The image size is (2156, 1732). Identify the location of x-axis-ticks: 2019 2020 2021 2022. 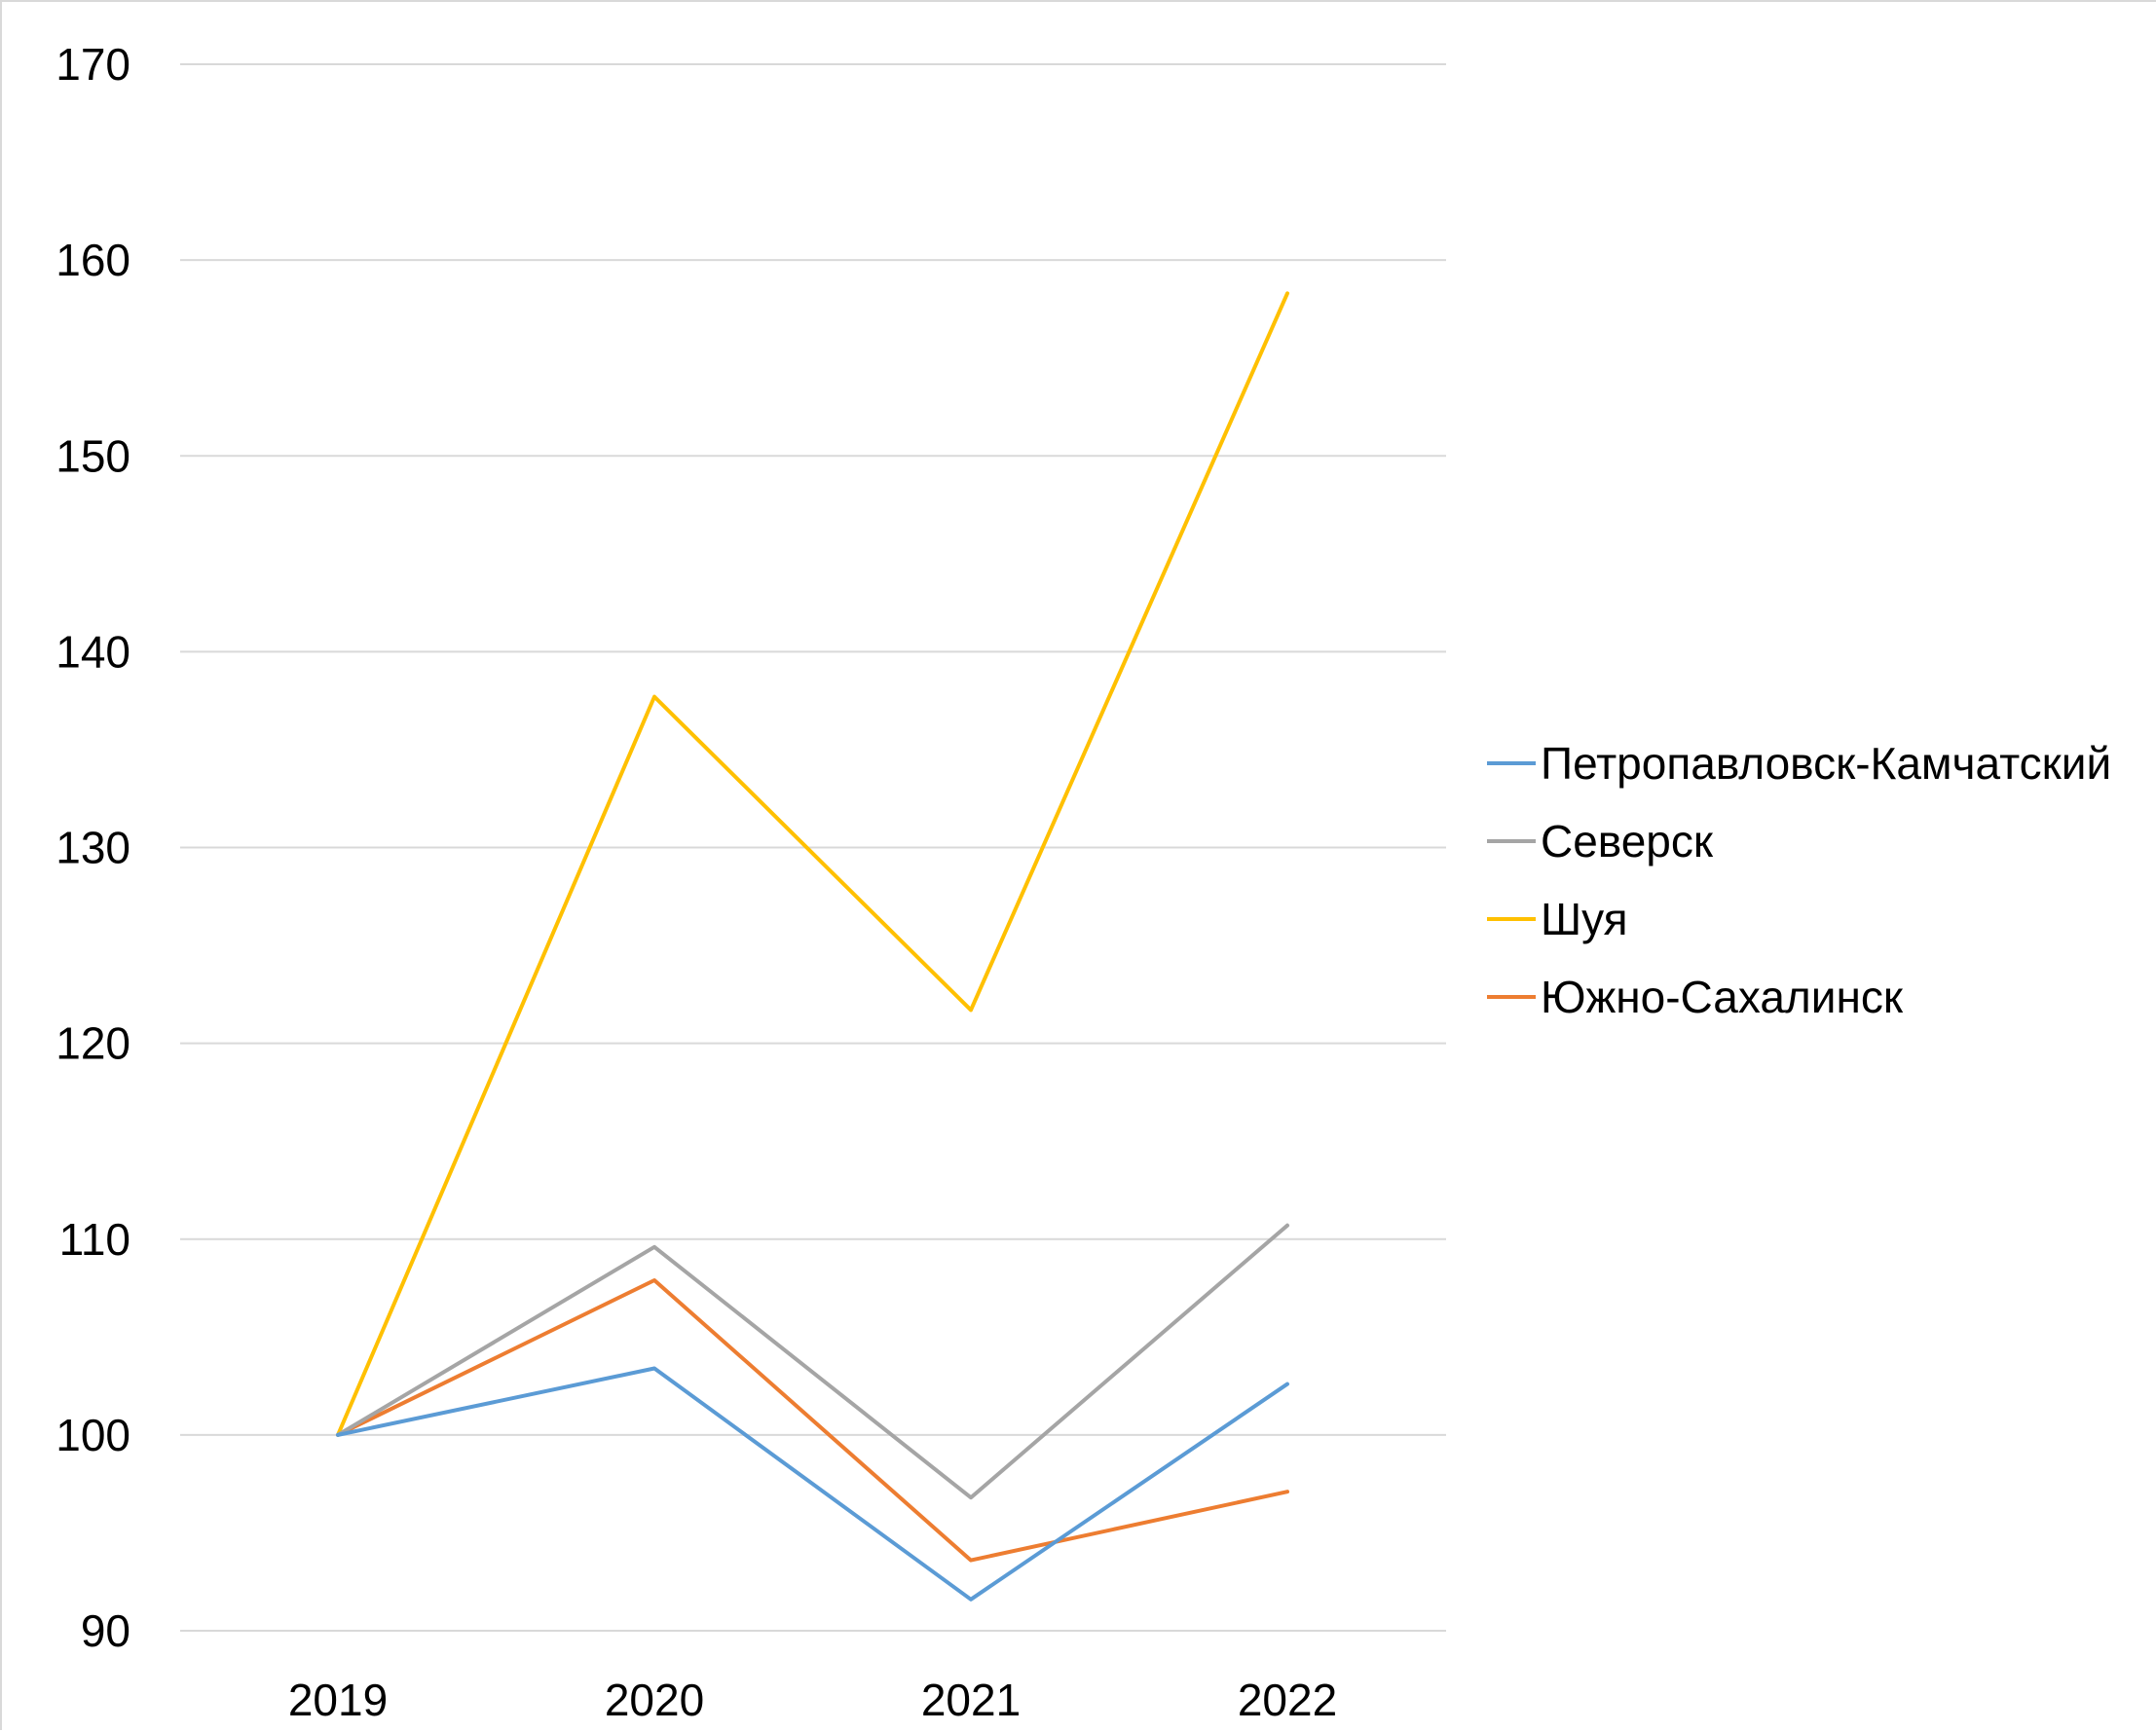
(813, 1700).